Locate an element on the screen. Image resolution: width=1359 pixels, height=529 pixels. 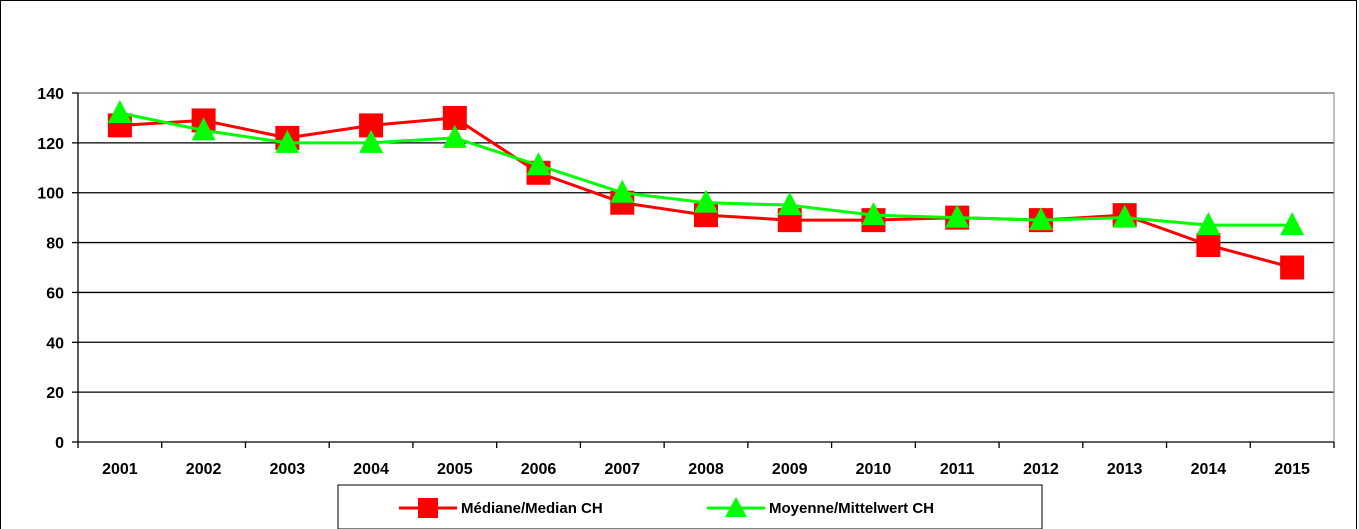
x-tick-label-2001: 2001 is located at coordinates (120, 469).